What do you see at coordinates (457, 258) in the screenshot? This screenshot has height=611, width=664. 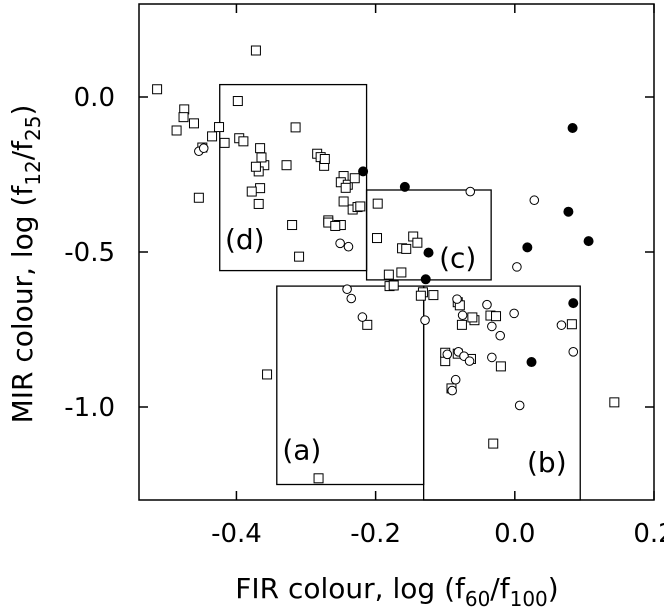 I see `region-label: (c)` at bounding box center [457, 258].